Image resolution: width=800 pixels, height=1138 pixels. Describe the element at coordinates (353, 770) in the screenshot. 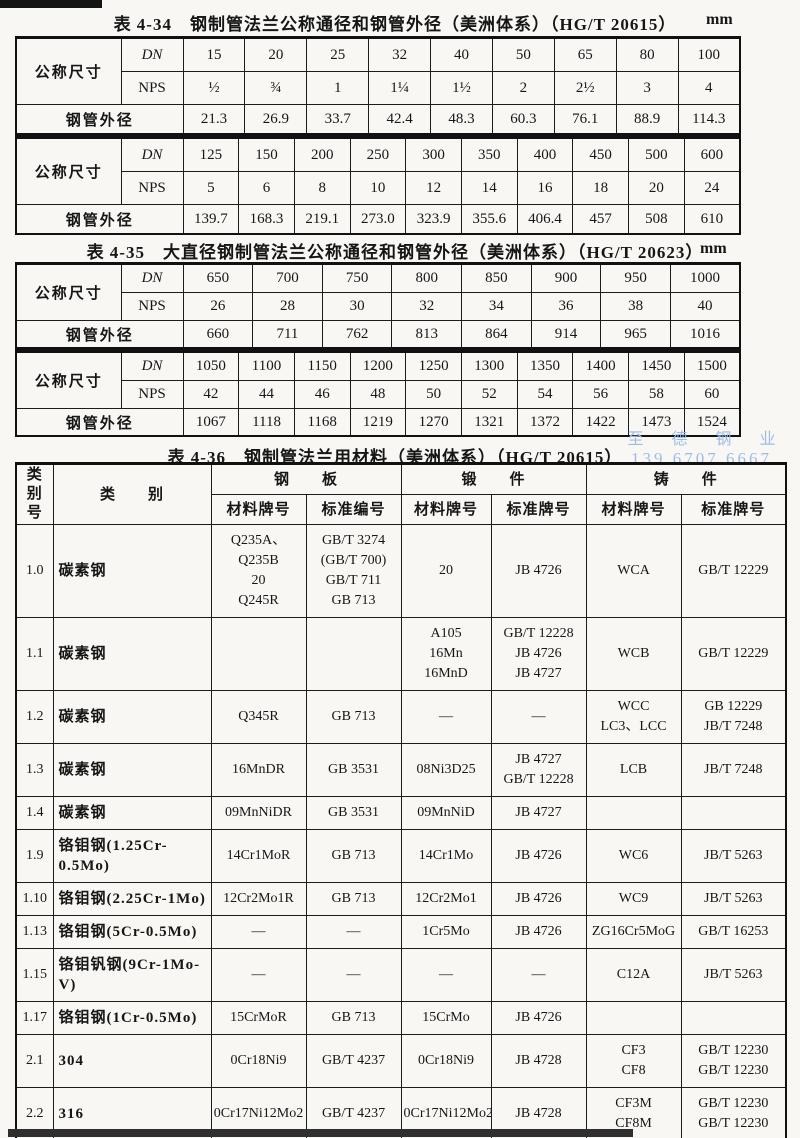

I see `table-cell: GB 3531` at that location.